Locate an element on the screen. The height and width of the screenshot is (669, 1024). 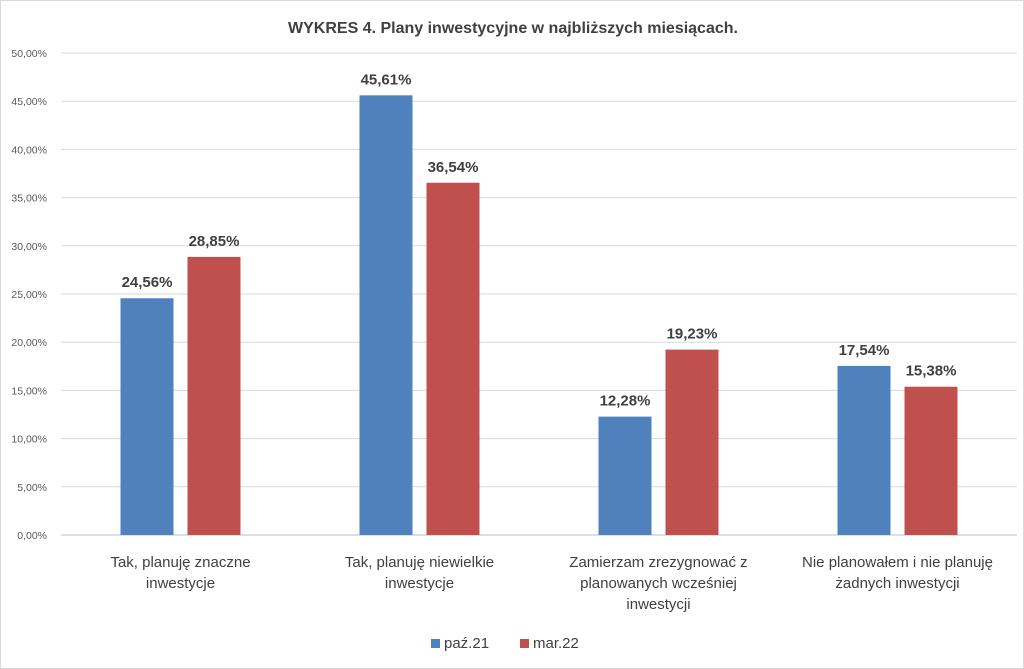
data-label: 15,38% is located at coordinates (931, 371).